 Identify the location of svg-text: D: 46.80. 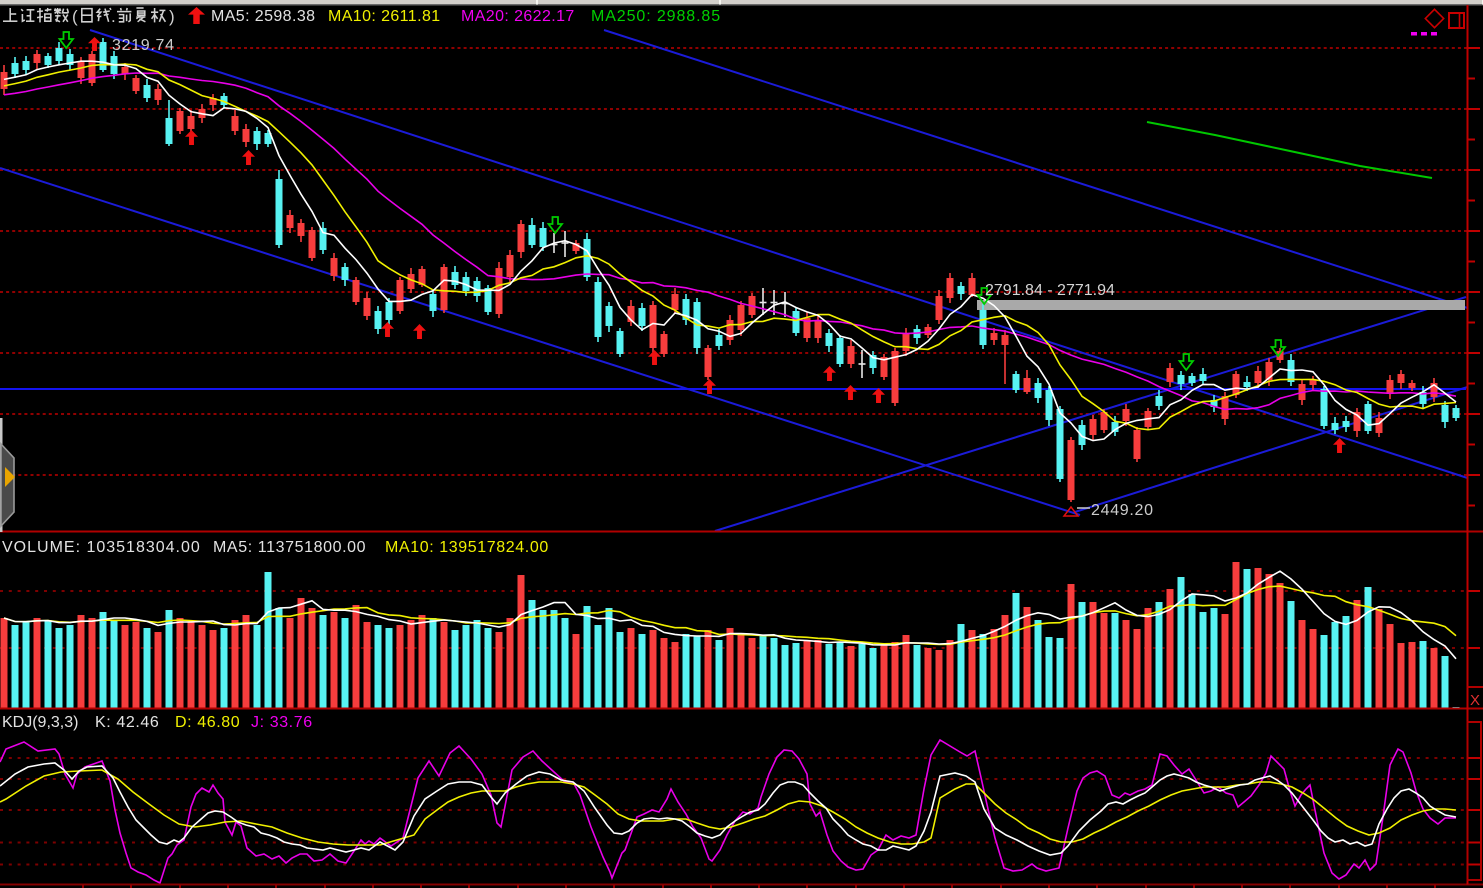
(207, 722).